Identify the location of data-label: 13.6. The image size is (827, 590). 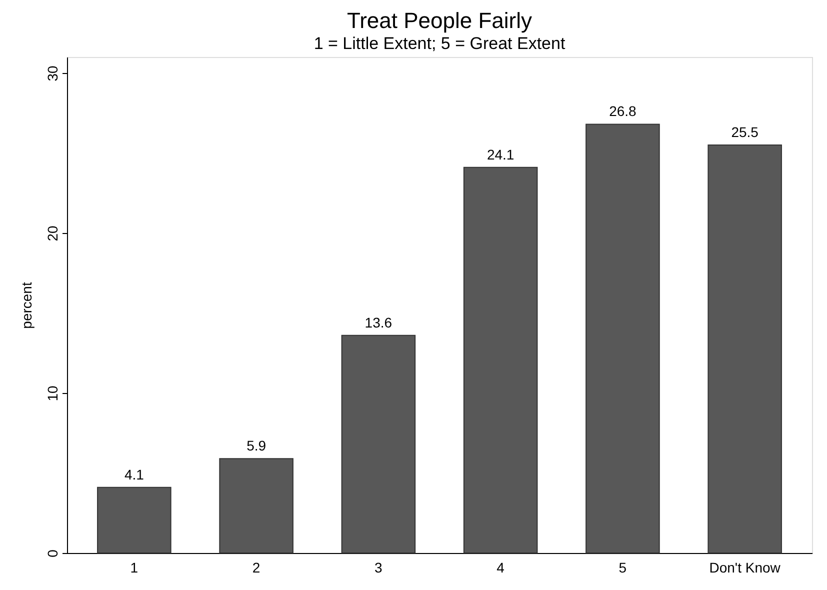
(378, 322).